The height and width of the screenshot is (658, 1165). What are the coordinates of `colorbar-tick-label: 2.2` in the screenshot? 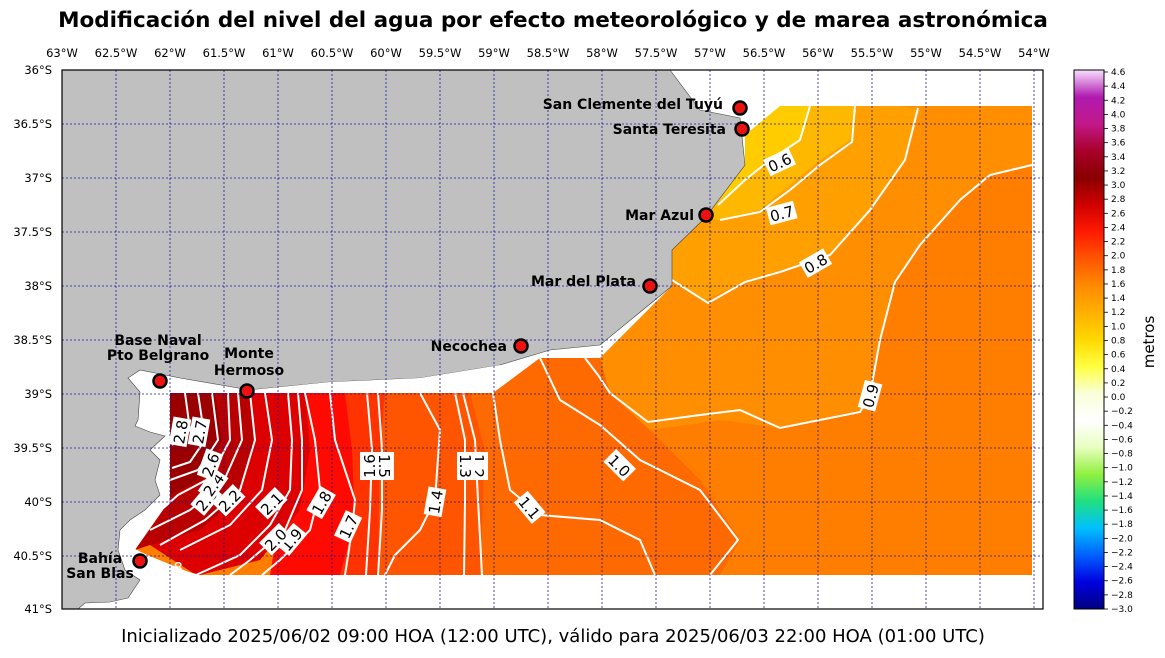 It's located at (1118, 243).